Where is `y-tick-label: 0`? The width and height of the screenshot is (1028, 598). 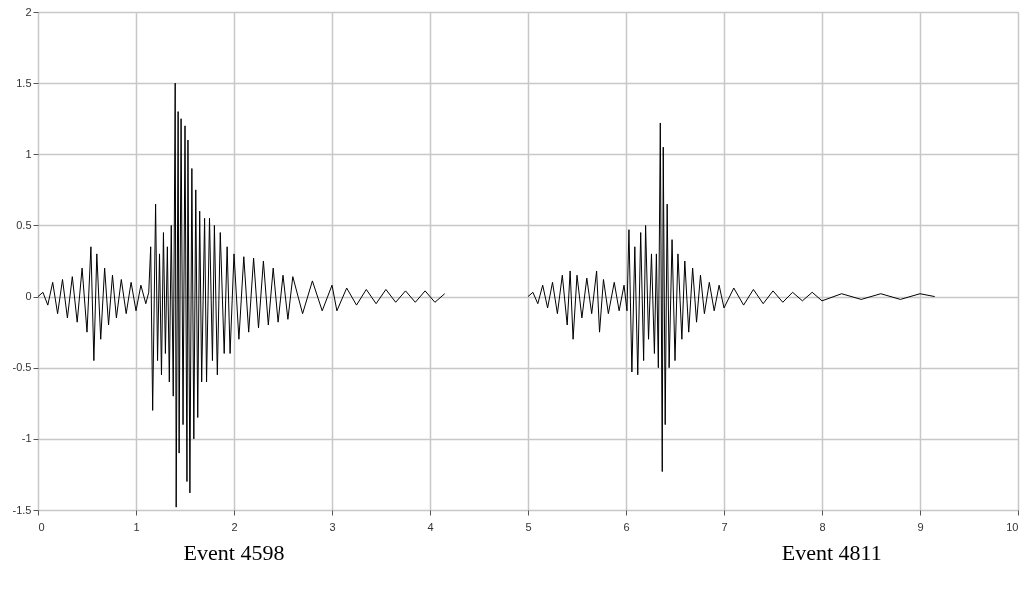
y-tick-label: 0 is located at coordinates (28, 296).